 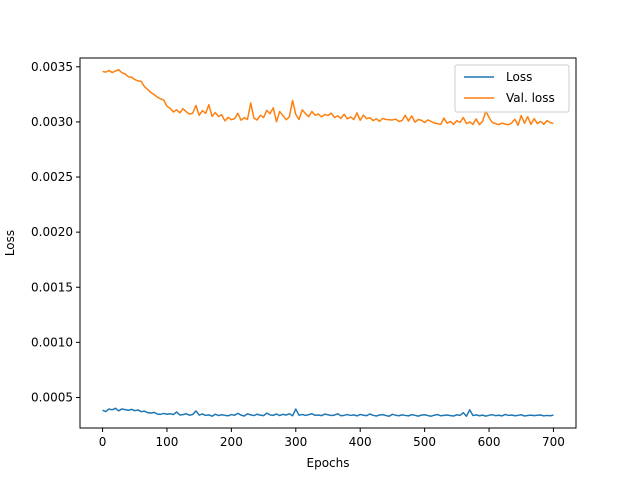 I want to click on y-tick-label: 0.0020, so click(x=52, y=232).